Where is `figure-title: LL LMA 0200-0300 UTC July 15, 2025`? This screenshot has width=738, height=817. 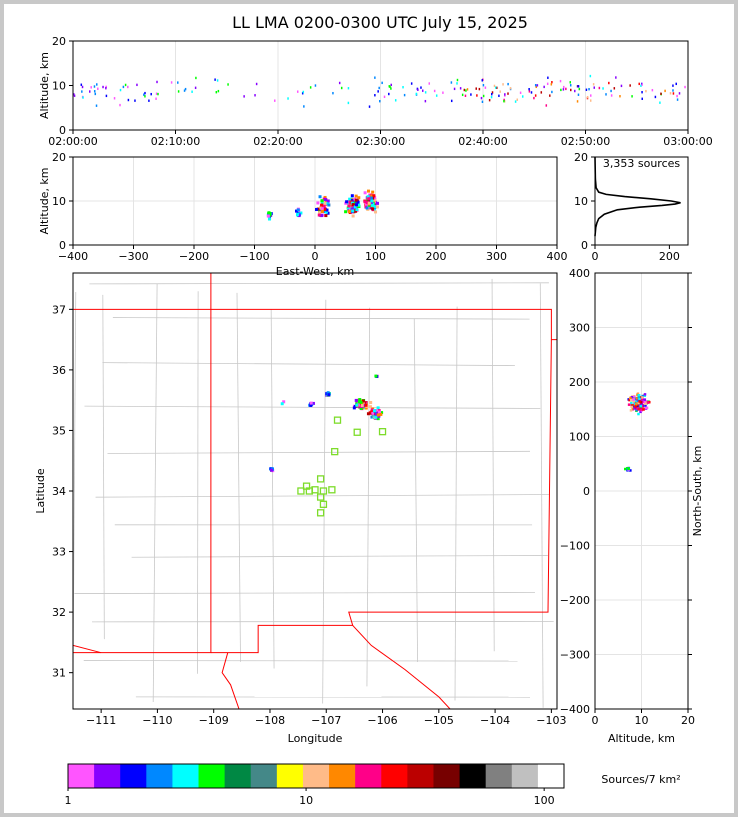
figure-title: LL LMA 0200-0300 UTC July 15, 2025 is located at coordinates (380, 22).